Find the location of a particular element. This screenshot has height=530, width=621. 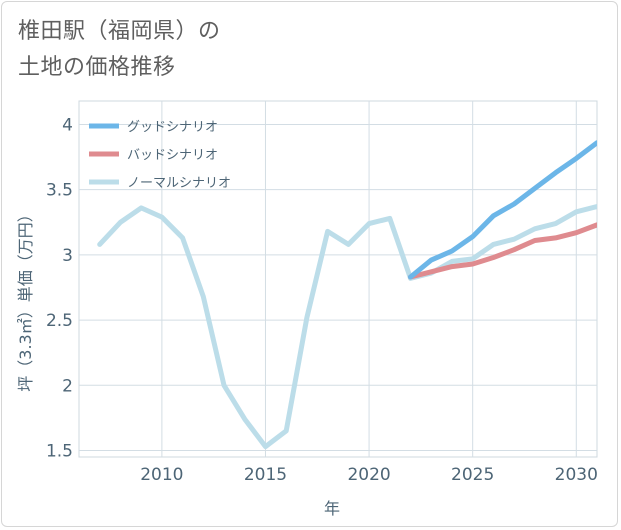

y-tick-label: 2.5 is located at coordinates (59, 321).